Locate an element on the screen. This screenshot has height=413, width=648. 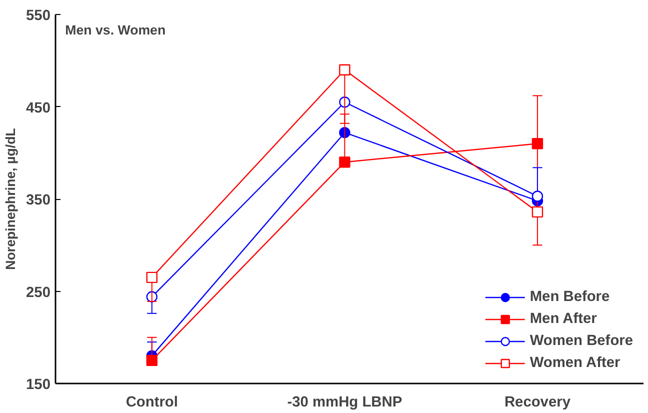
y-tick-label: 350 is located at coordinates (38, 200).